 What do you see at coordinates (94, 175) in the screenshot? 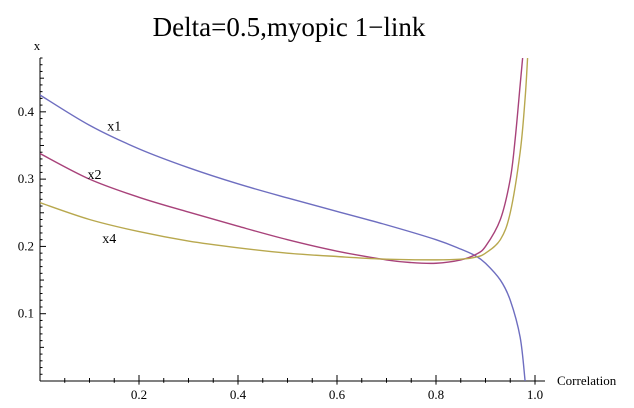
I see `series-label-x2: x2` at bounding box center [94, 175].